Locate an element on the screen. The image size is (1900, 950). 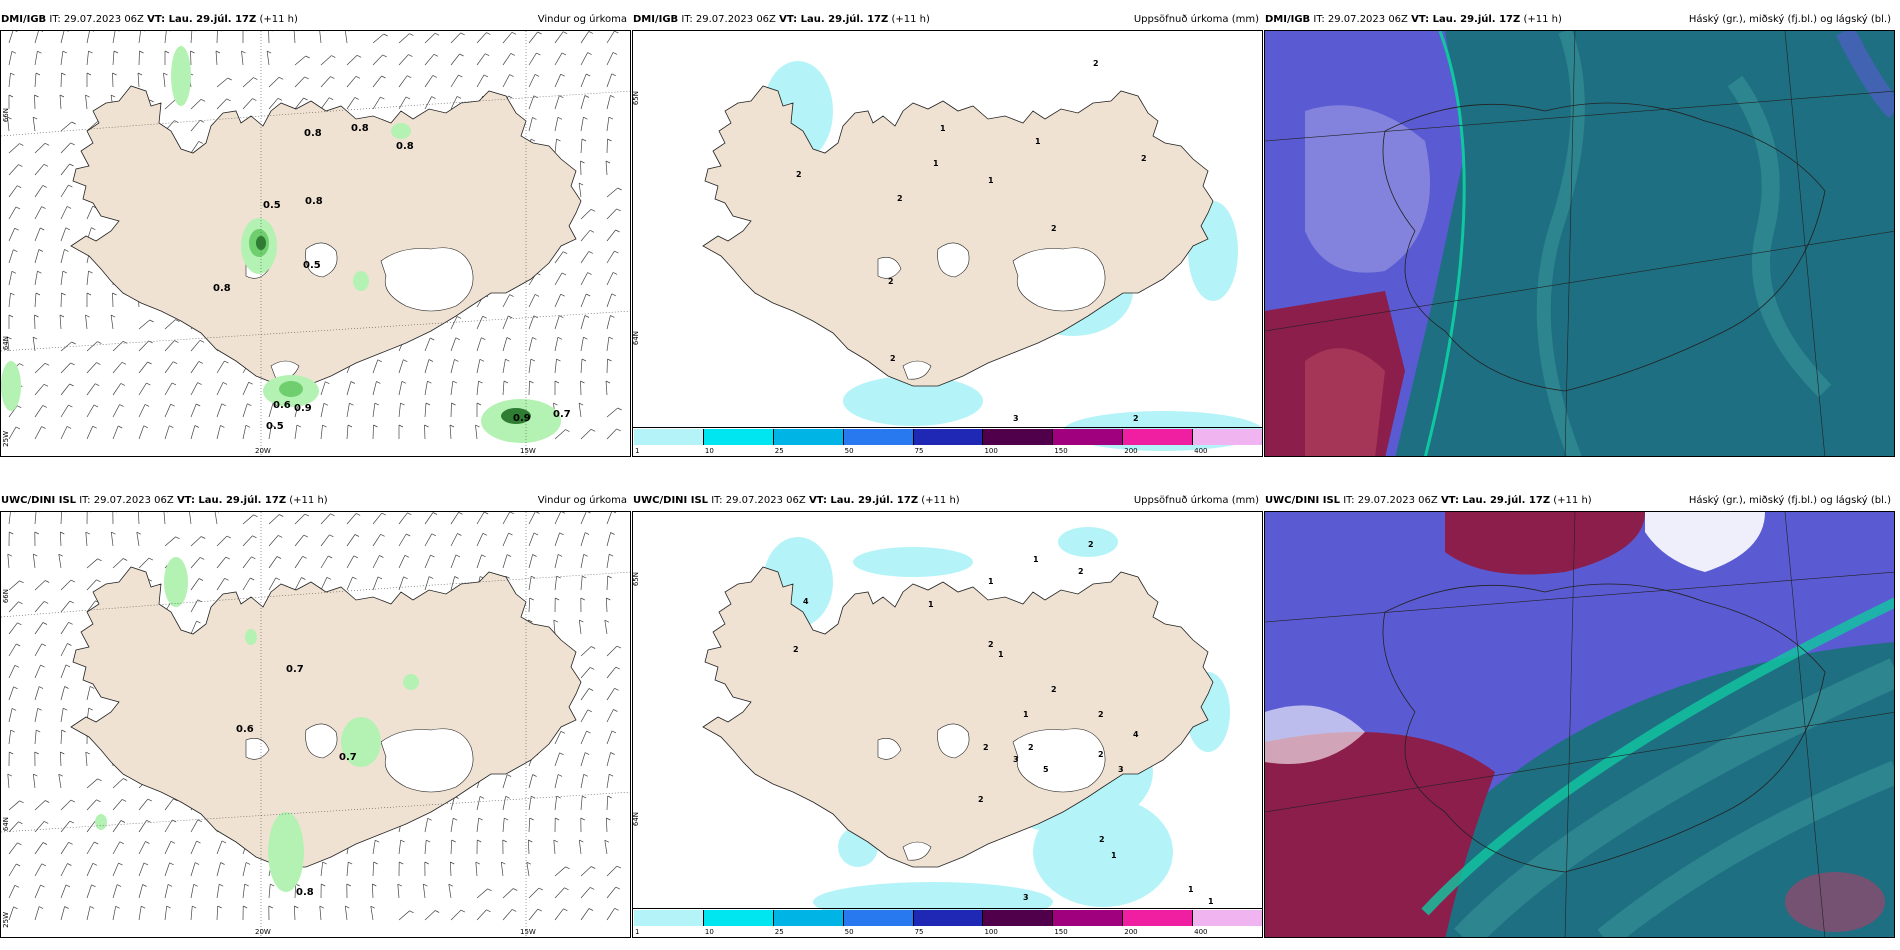
precip-values: 2 1 2 1 4 1 2 2 1 2 1 2 3 2 2 5 4 3 2 2 is located at coordinates (1003, 723).